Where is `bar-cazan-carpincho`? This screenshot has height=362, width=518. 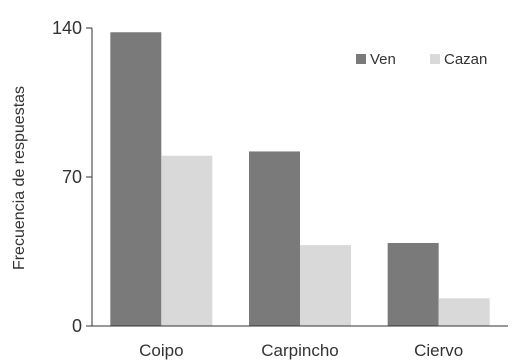 bar-cazan-carpincho is located at coordinates (325, 285).